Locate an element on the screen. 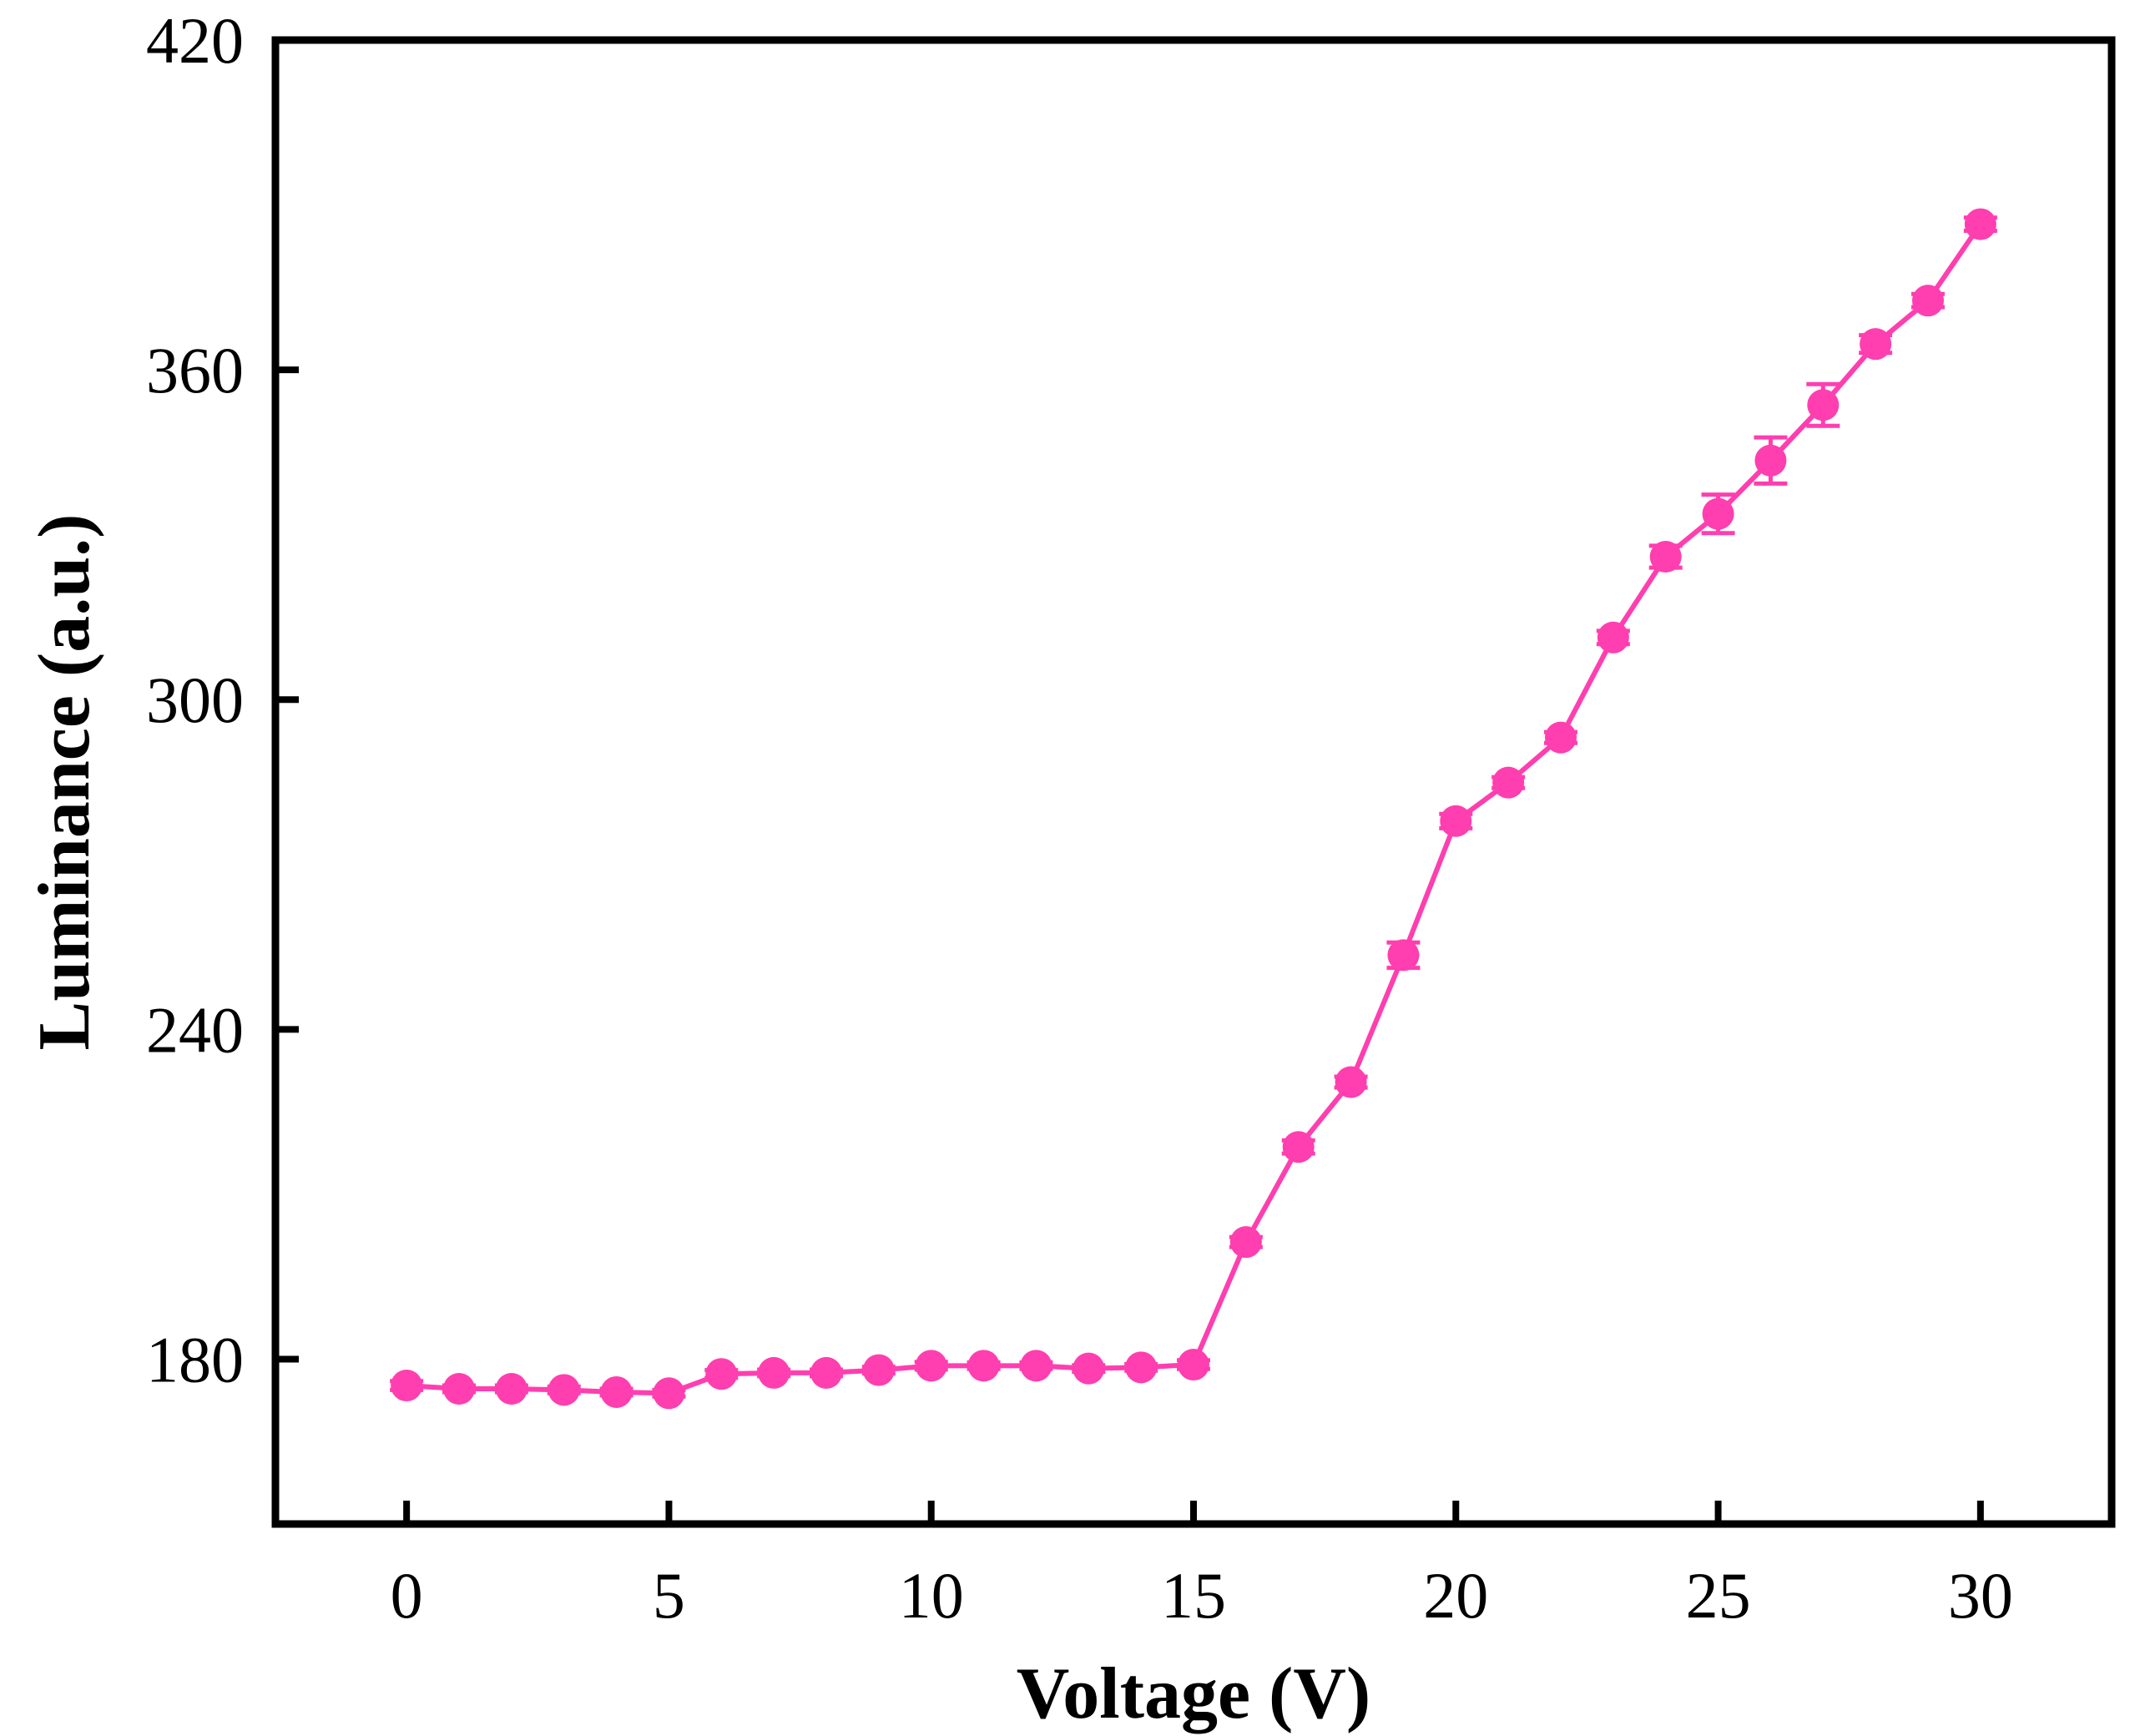 Image resolution: width=2140 pixels, height=1736 pixels. x-tick-label: 5 is located at coordinates (669, 1595).